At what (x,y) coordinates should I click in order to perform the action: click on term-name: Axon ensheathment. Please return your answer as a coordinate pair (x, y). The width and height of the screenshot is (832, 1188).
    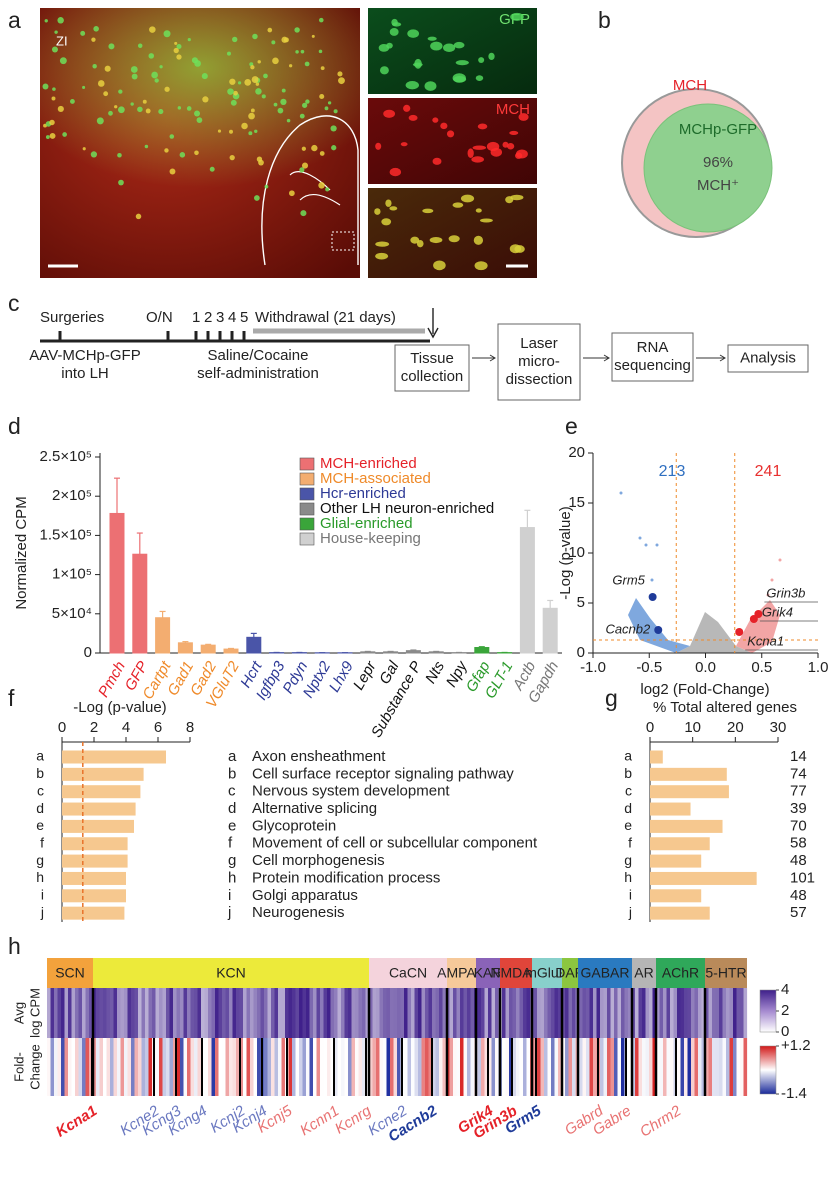
    Looking at the image, I should click on (319, 756).